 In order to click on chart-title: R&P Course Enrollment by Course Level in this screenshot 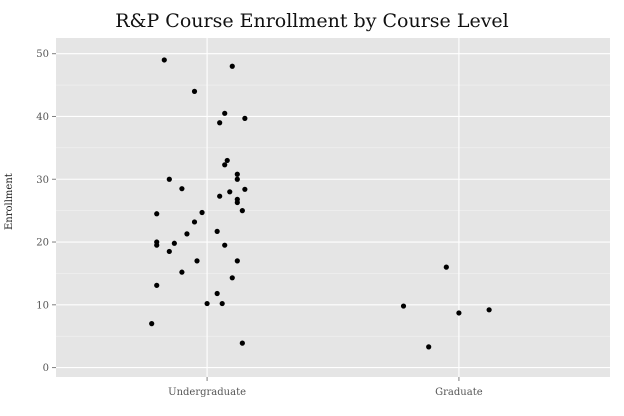, I will do `click(312, 21)`.